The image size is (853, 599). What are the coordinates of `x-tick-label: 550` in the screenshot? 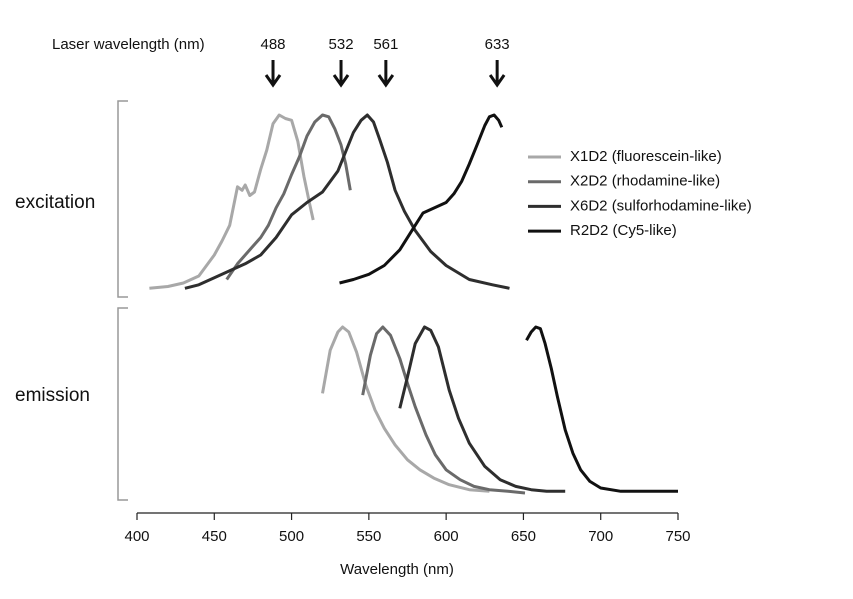 It's located at (368, 536).